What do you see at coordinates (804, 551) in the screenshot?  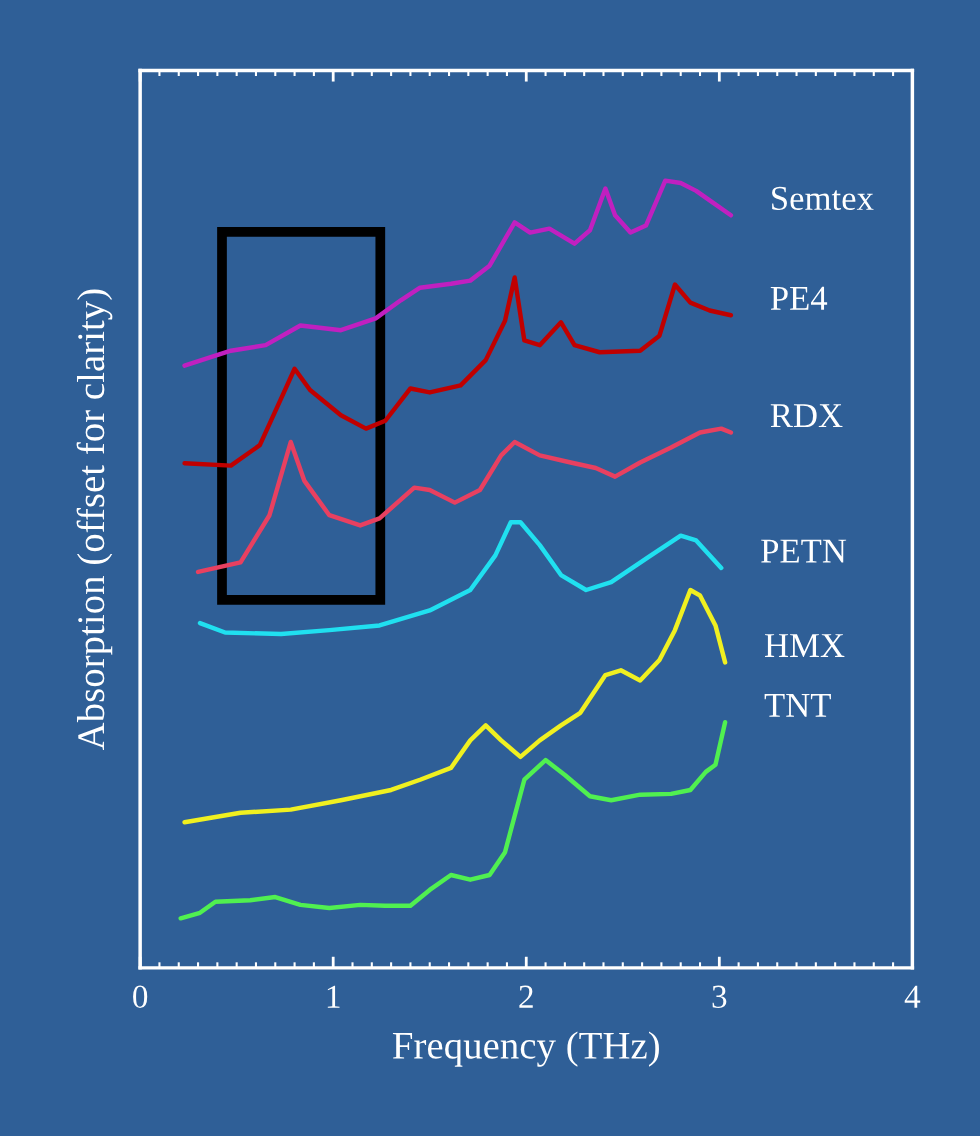 I see `series-label: PETN` at bounding box center [804, 551].